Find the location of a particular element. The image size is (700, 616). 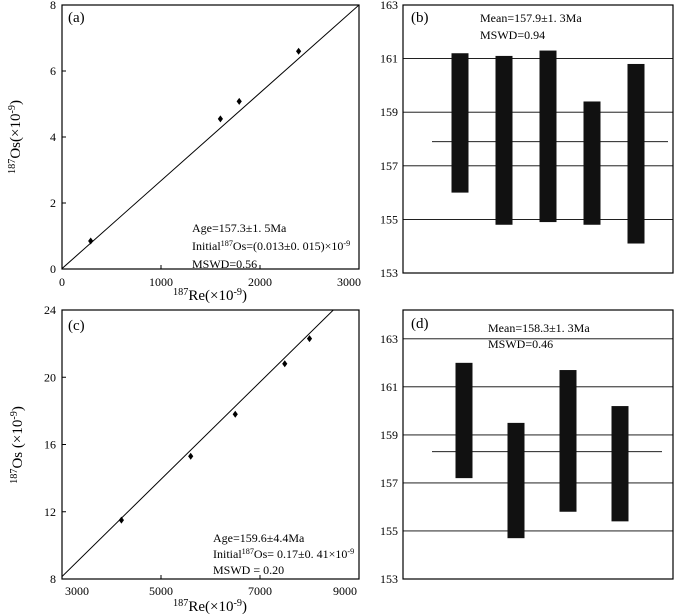

x-tick-label: 0 is located at coordinates (62, 282).